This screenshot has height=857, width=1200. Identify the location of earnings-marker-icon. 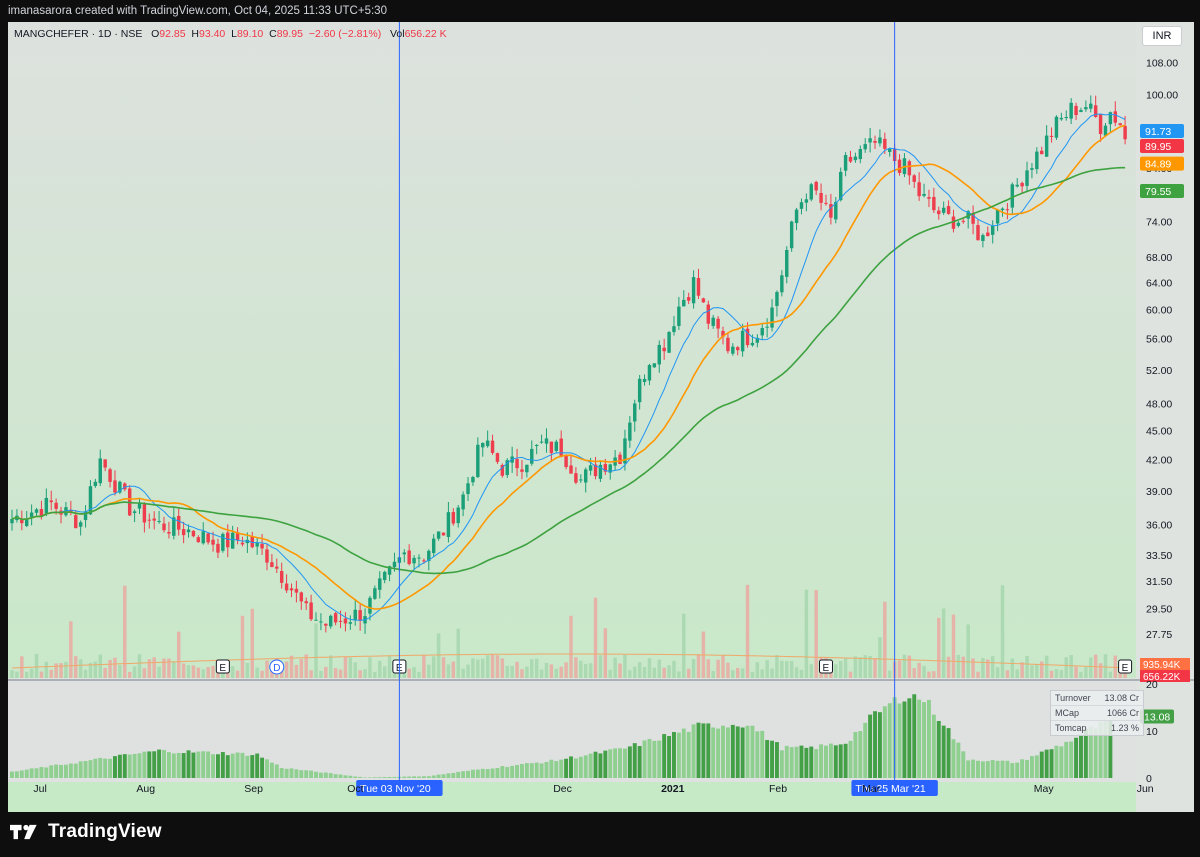
(222, 666).